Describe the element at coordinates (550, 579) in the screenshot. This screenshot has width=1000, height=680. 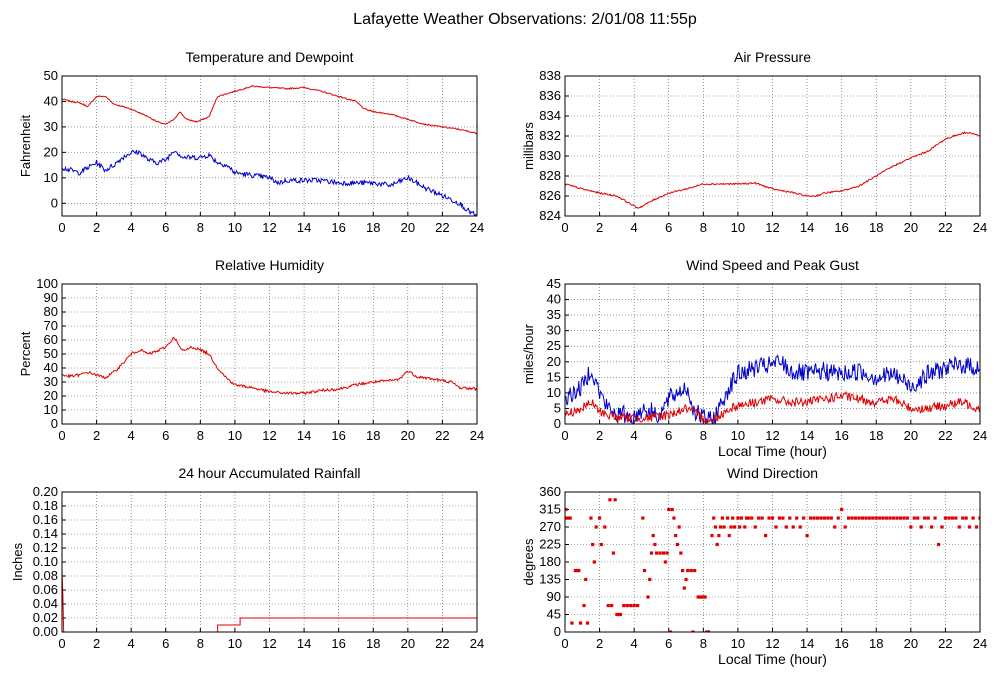
I see `y-tick-label: 135` at that location.